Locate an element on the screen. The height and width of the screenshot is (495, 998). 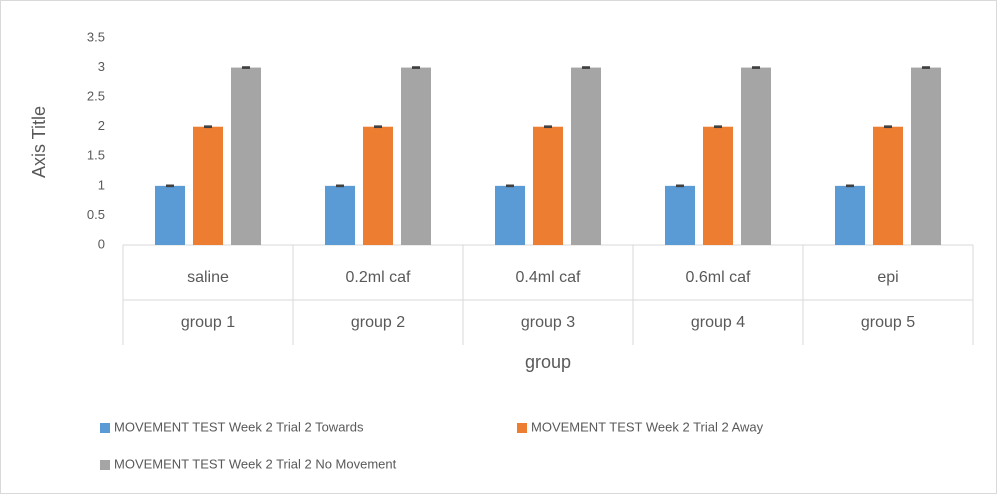
y-tick-label: 2 is located at coordinates (101, 125).